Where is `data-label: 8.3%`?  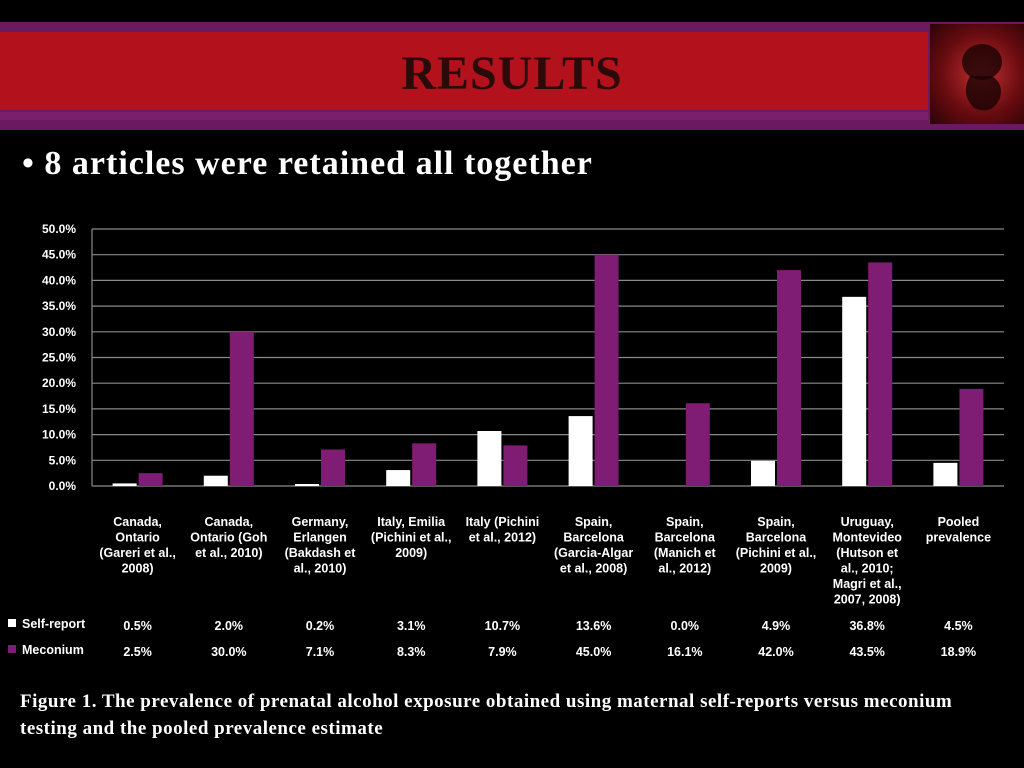 data-label: 8.3% is located at coordinates (411, 652).